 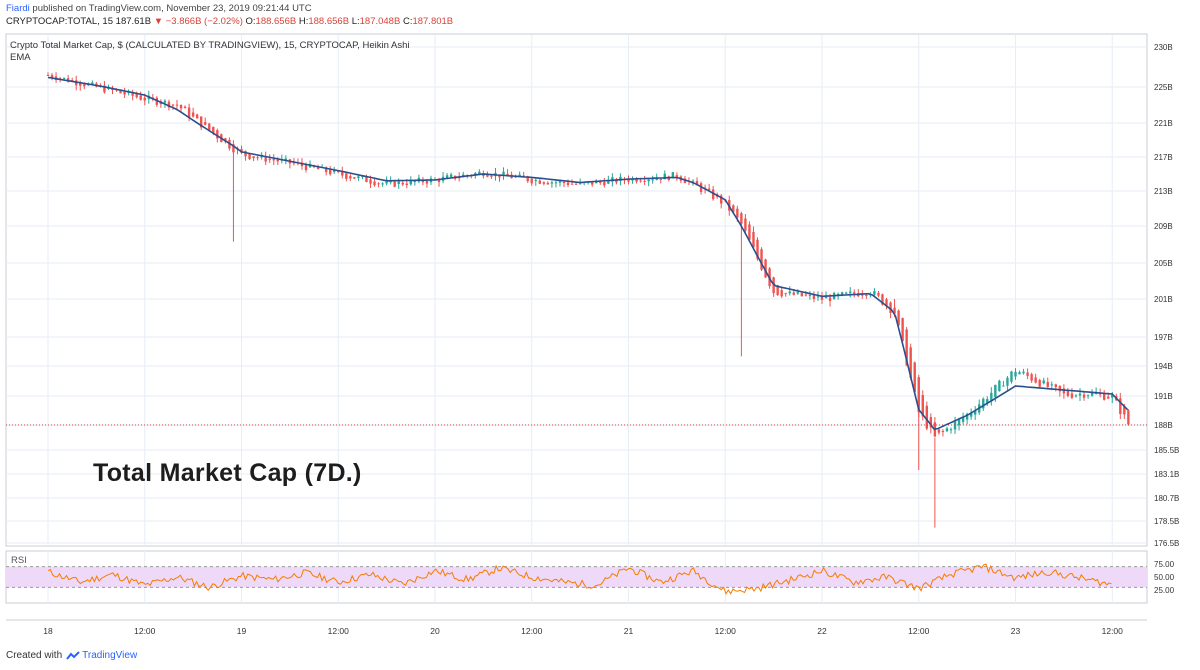 What do you see at coordinates (433, 21) in the screenshot?
I see `close-value: 187.801B` at bounding box center [433, 21].